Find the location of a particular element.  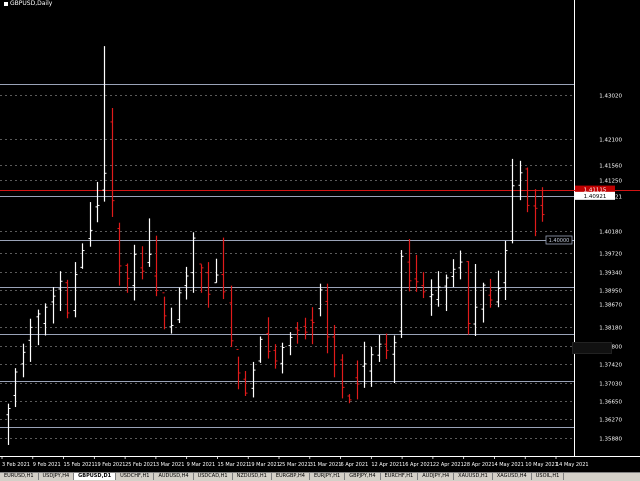

chart-tab: GBPUSD,D1 is located at coordinates (95, 476).